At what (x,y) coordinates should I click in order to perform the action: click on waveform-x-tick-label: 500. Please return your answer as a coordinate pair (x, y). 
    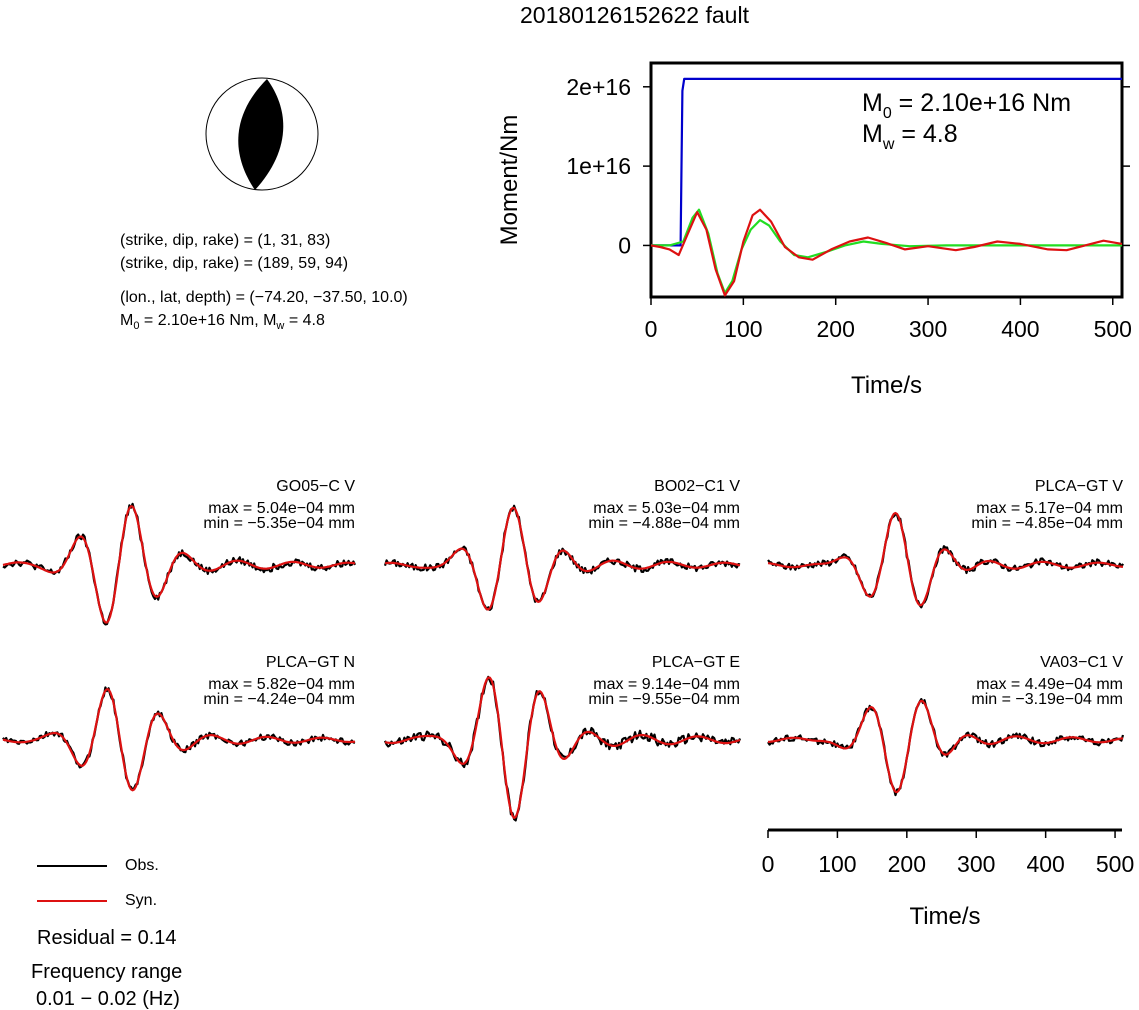
    Looking at the image, I should click on (1115, 864).